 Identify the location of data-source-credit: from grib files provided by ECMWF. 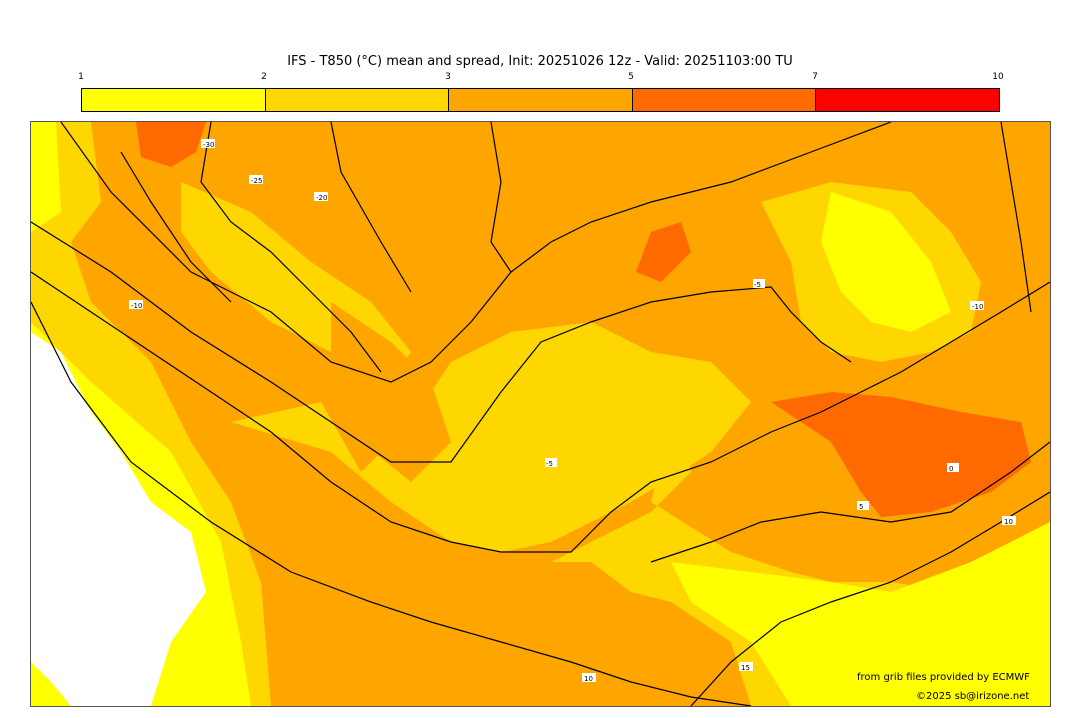
(943, 677).